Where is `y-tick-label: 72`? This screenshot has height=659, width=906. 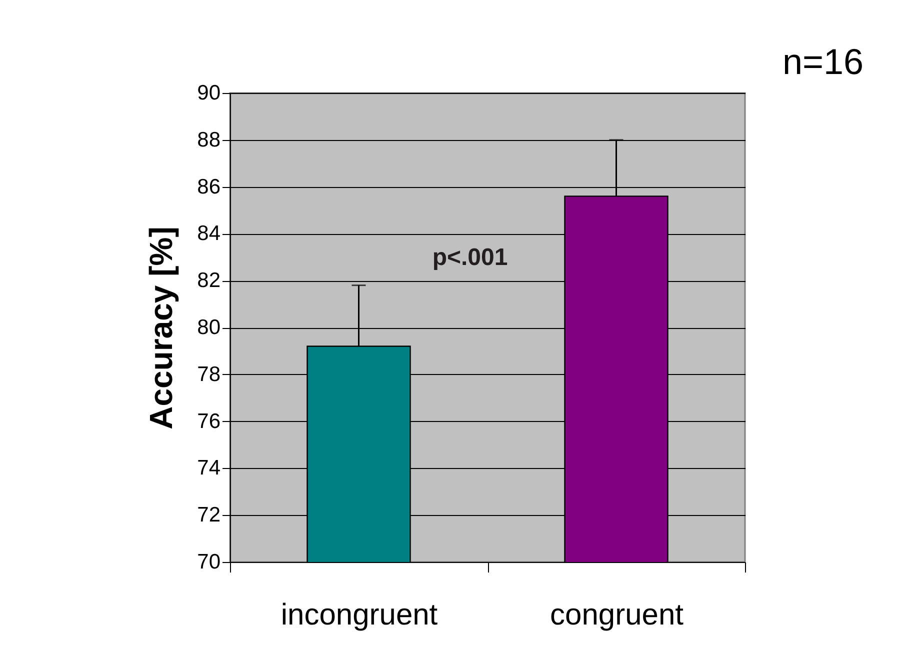
y-tick-label: 72 is located at coordinates (208, 515).